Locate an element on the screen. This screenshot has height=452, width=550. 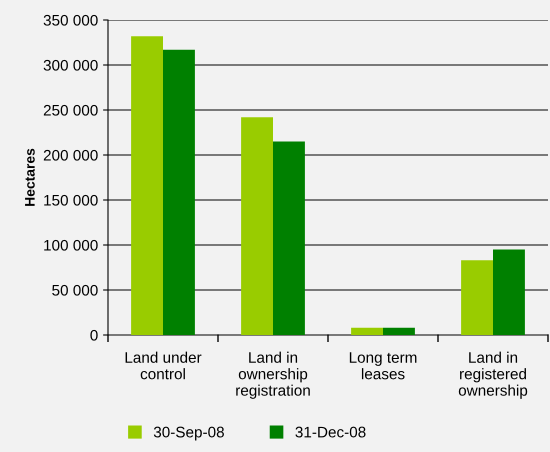
legend-label: 30-Sep-08 is located at coordinates (189, 433).